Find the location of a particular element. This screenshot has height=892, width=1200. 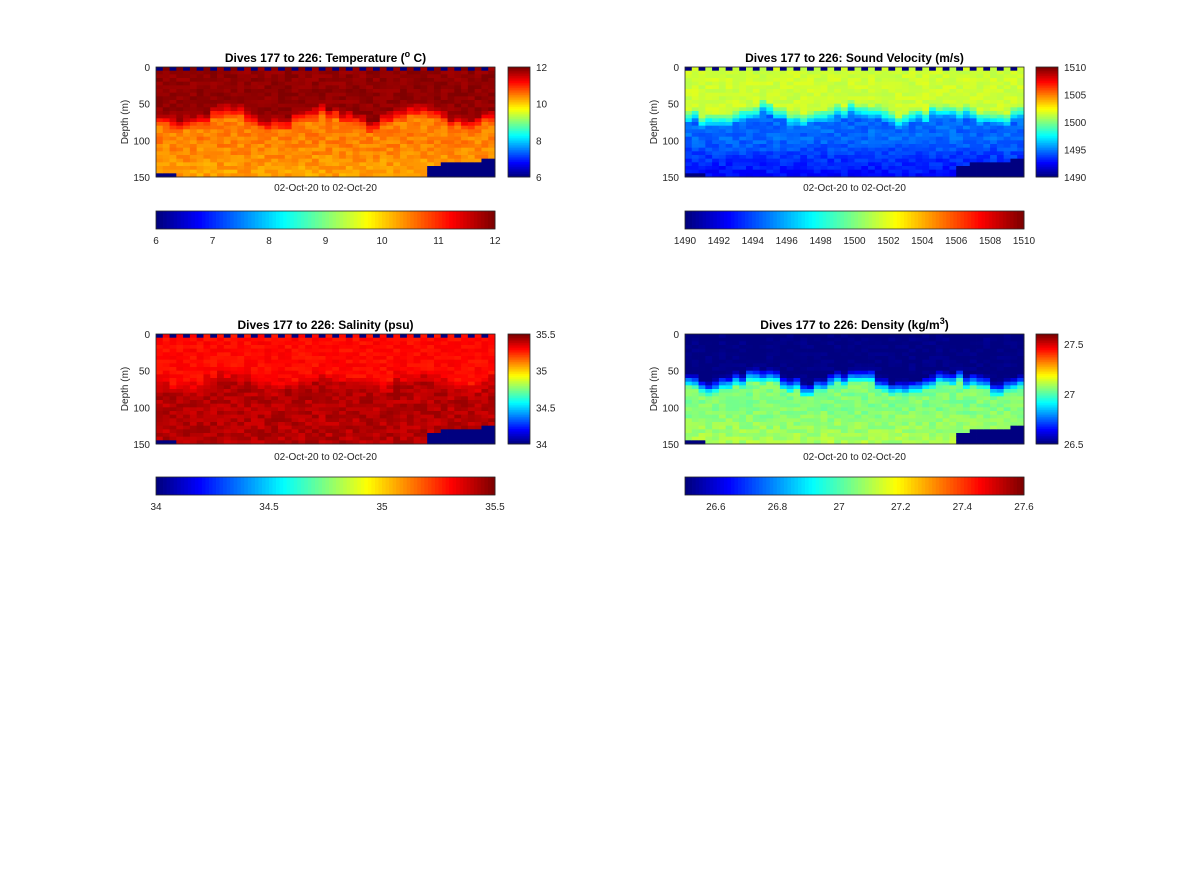

sound-velocity-colorbar-tick: 1495 is located at coordinates (1075, 151).